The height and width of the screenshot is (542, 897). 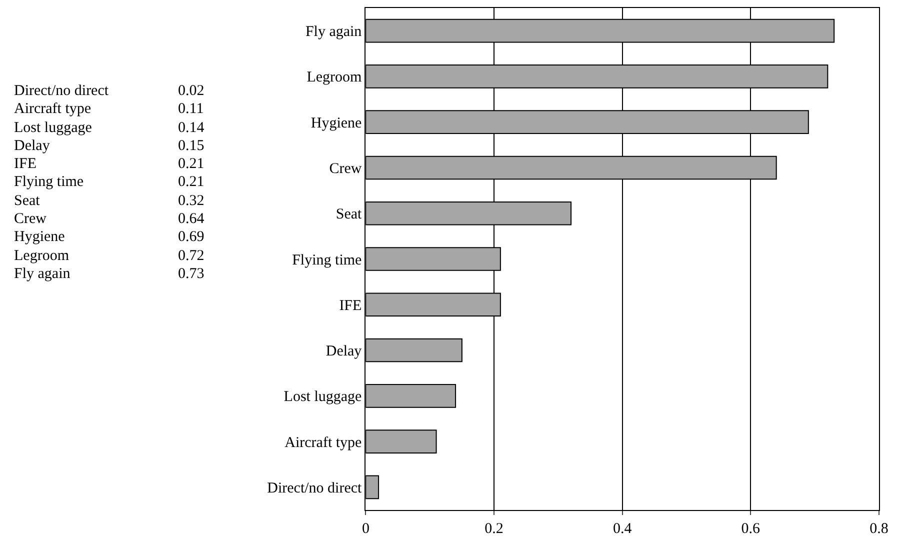 What do you see at coordinates (349, 214) in the screenshot?
I see `y-tick-label: Seat` at bounding box center [349, 214].